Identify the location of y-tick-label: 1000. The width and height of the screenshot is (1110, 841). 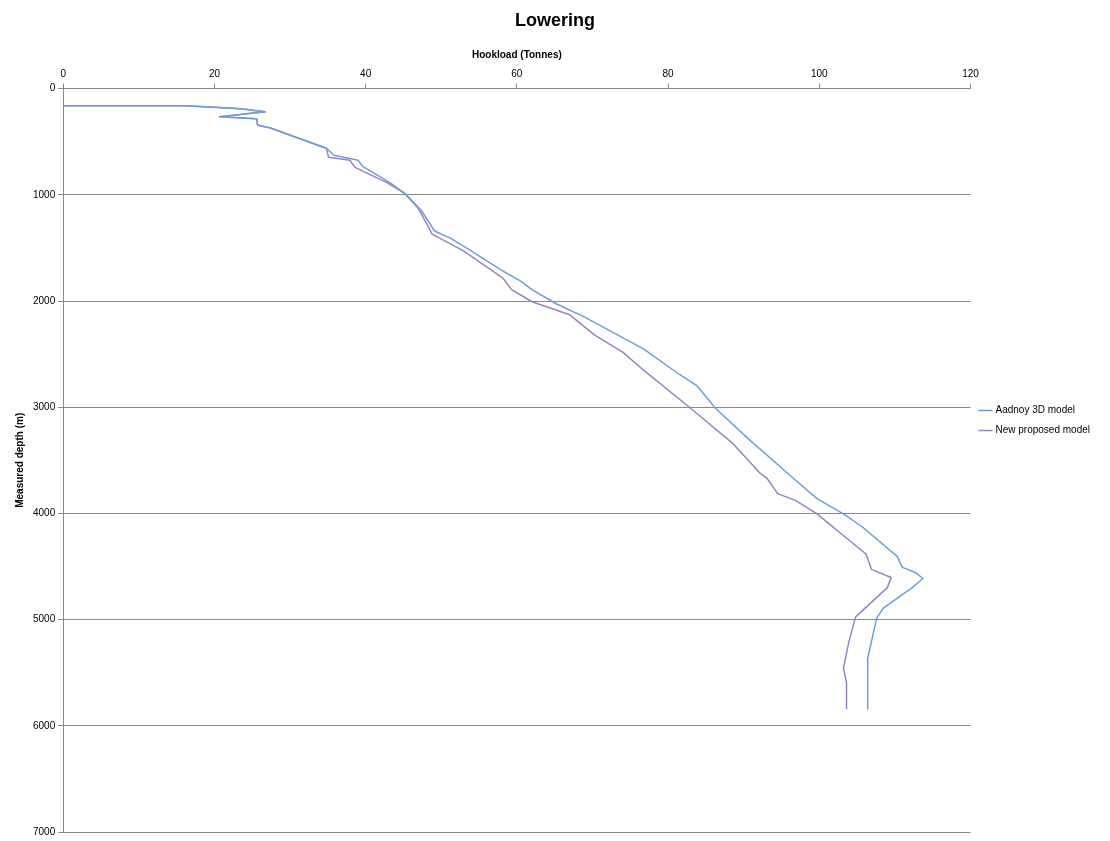
(44, 194).